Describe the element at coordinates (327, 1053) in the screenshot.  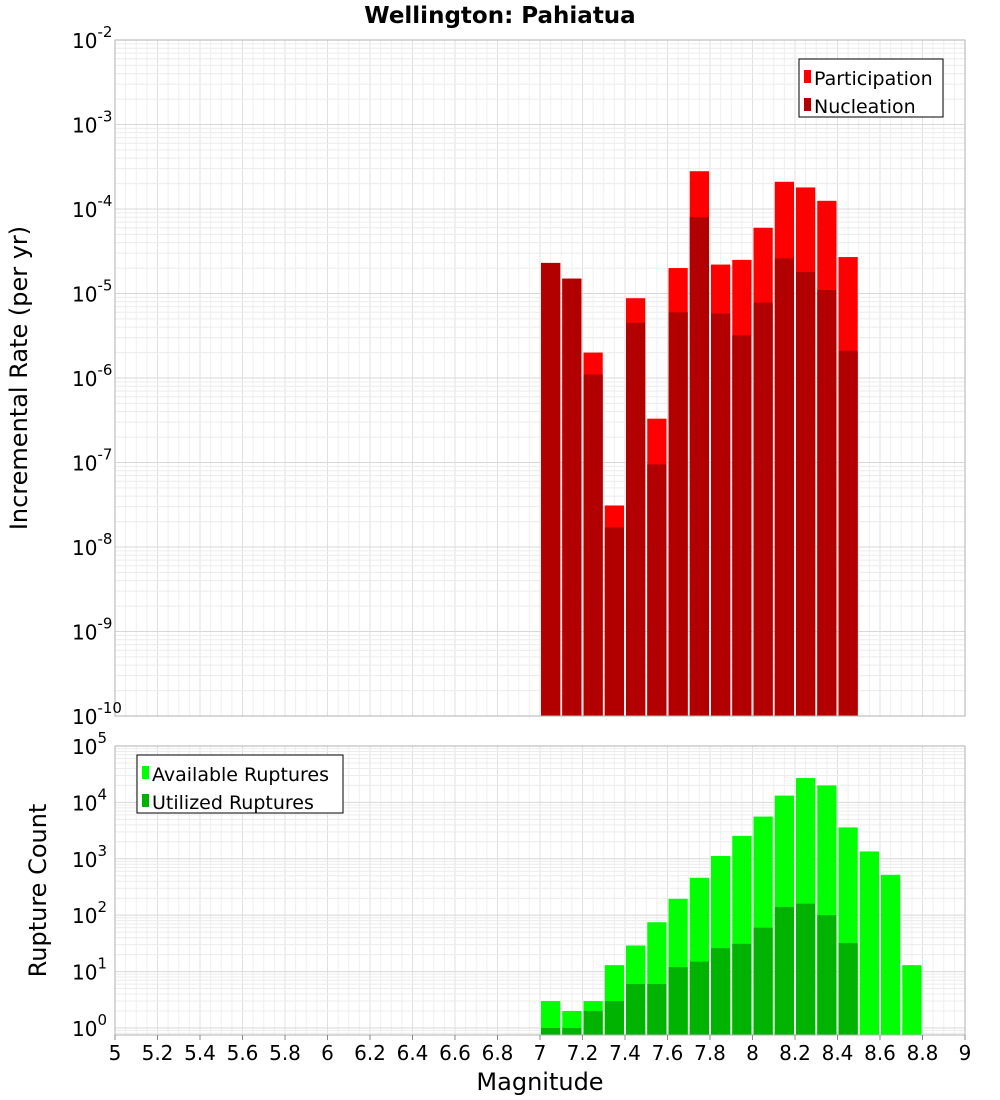
I see `x-tick-label: 6` at that location.